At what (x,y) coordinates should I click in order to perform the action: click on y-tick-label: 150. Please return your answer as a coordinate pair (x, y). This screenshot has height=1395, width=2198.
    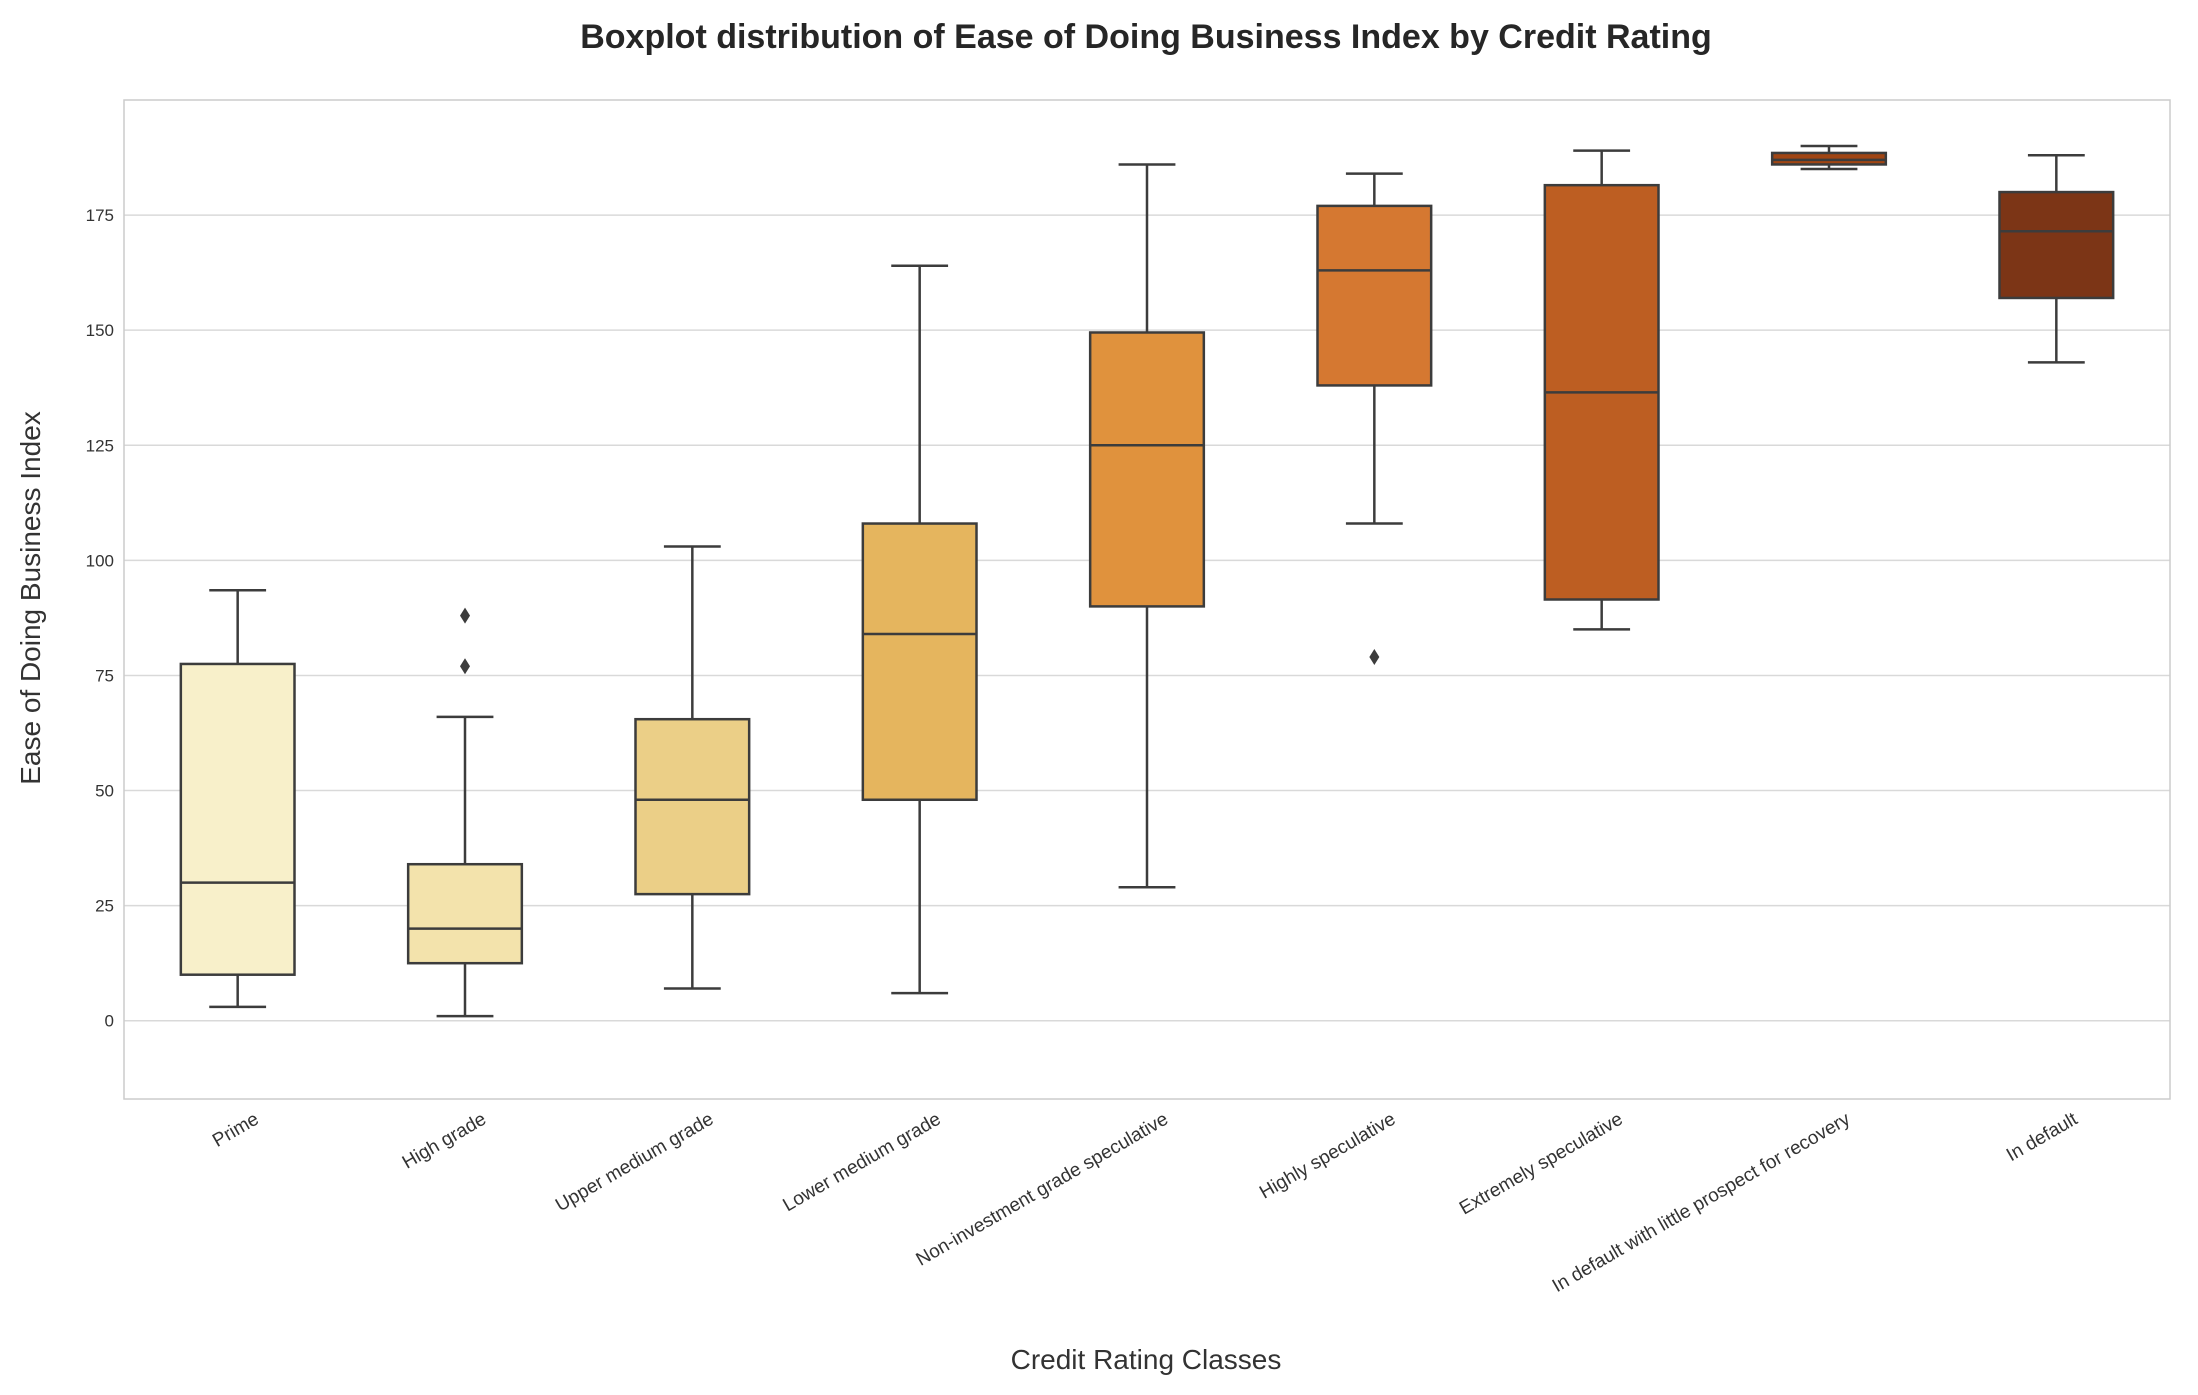
    Looking at the image, I should click on (100, 330).